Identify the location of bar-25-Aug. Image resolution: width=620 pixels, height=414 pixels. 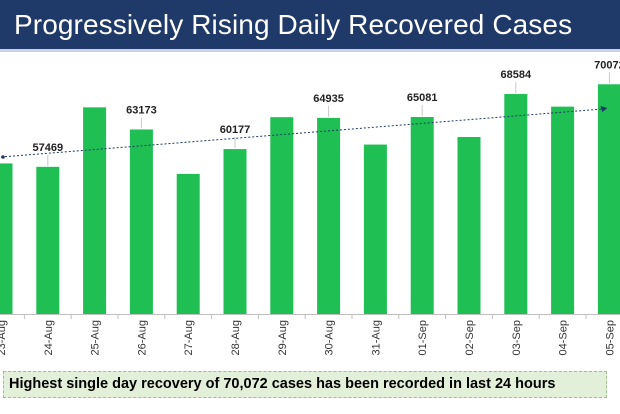
(95, 210).